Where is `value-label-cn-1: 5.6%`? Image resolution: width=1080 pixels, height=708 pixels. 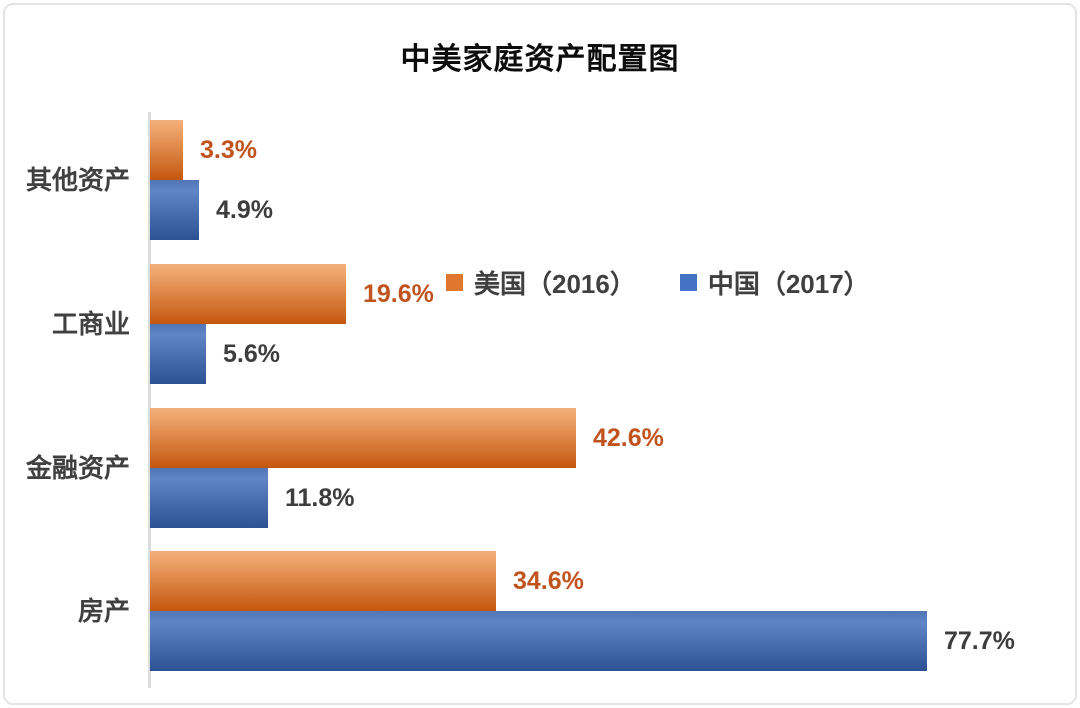
value-label-cn-1: 5.6% is located at coordinates (251, 354).